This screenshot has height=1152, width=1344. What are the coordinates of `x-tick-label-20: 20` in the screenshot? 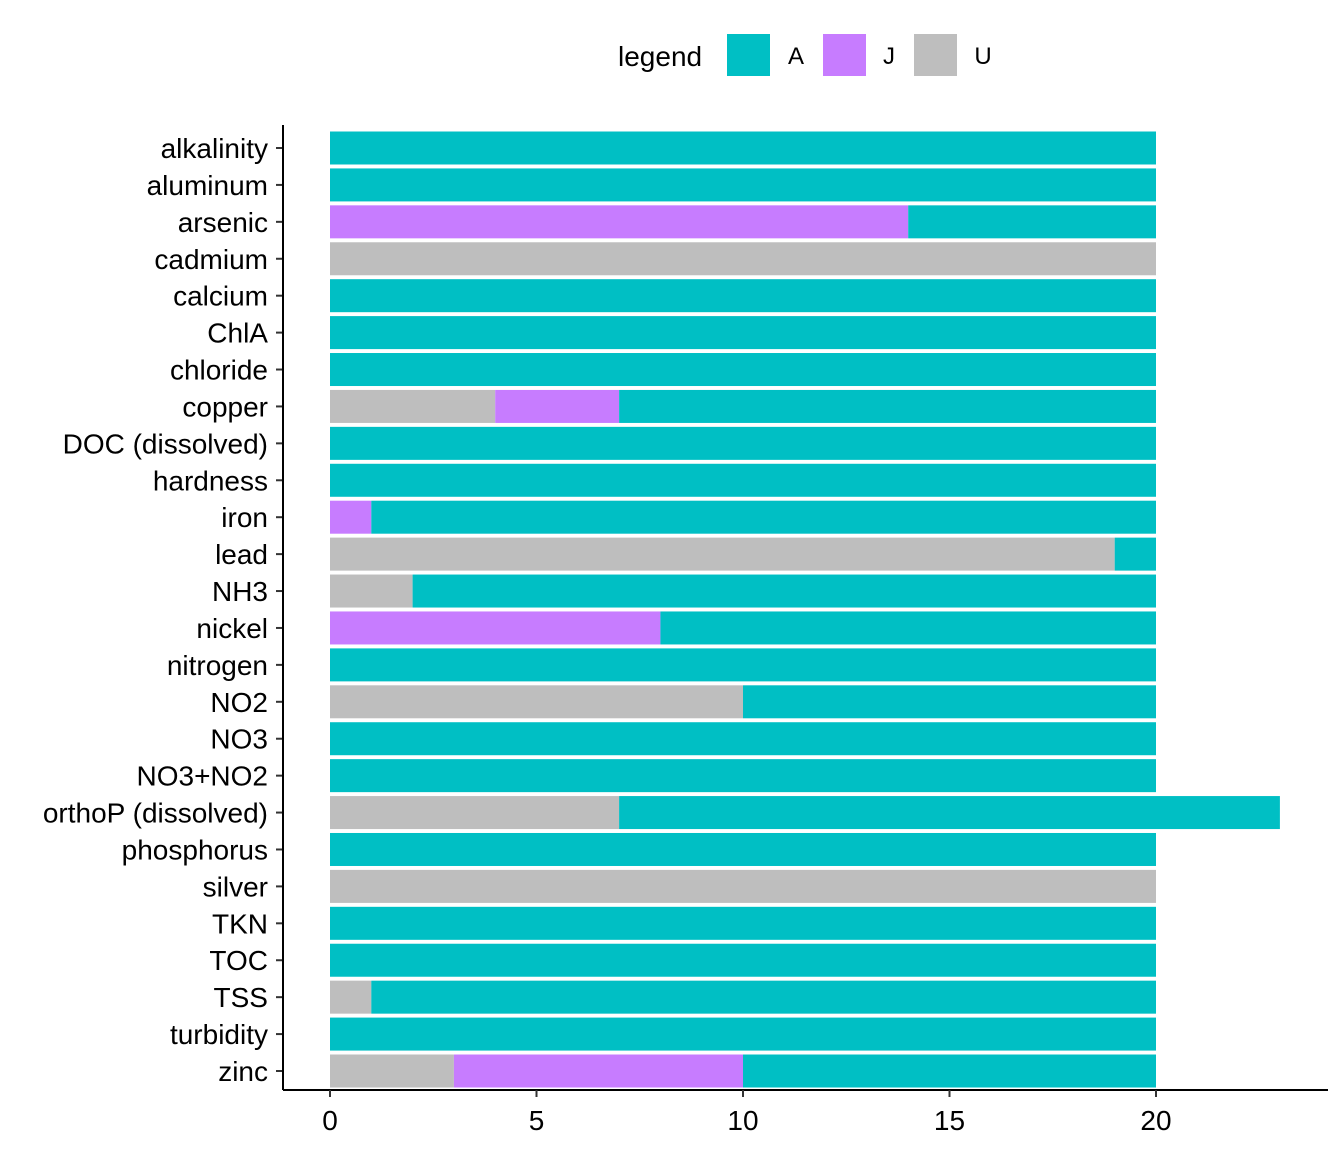 It's located at (1155, 1120).